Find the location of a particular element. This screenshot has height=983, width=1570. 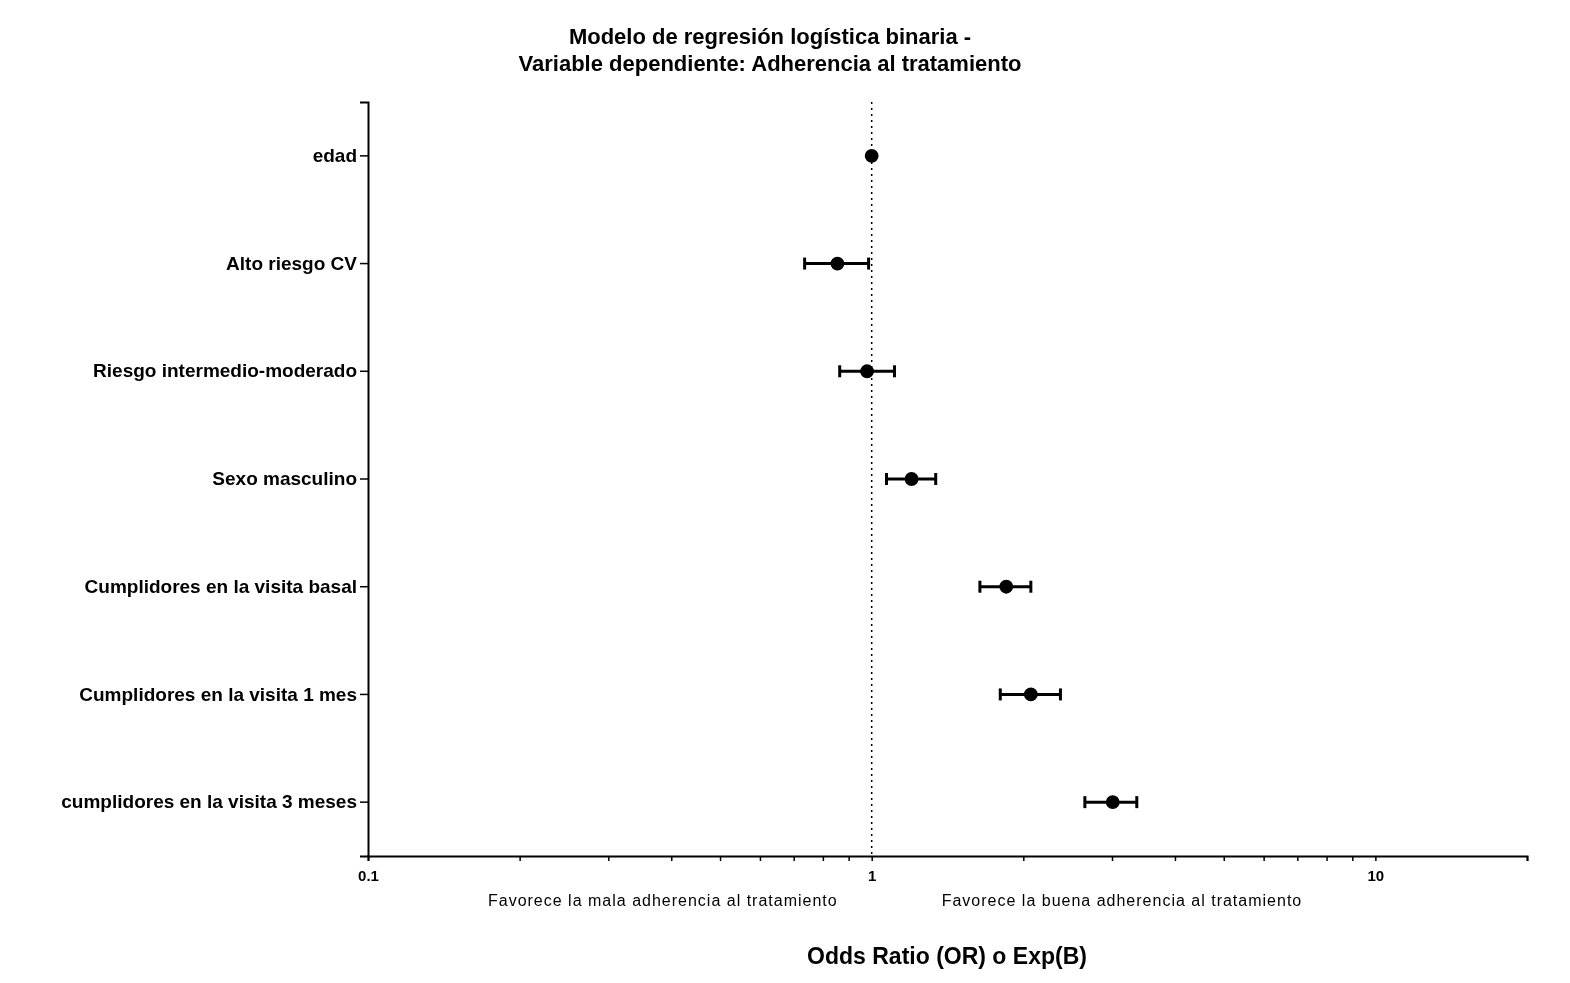

y-tick-label: Cumplidores en la visita 1 mes is located at coordinates (218, 694).